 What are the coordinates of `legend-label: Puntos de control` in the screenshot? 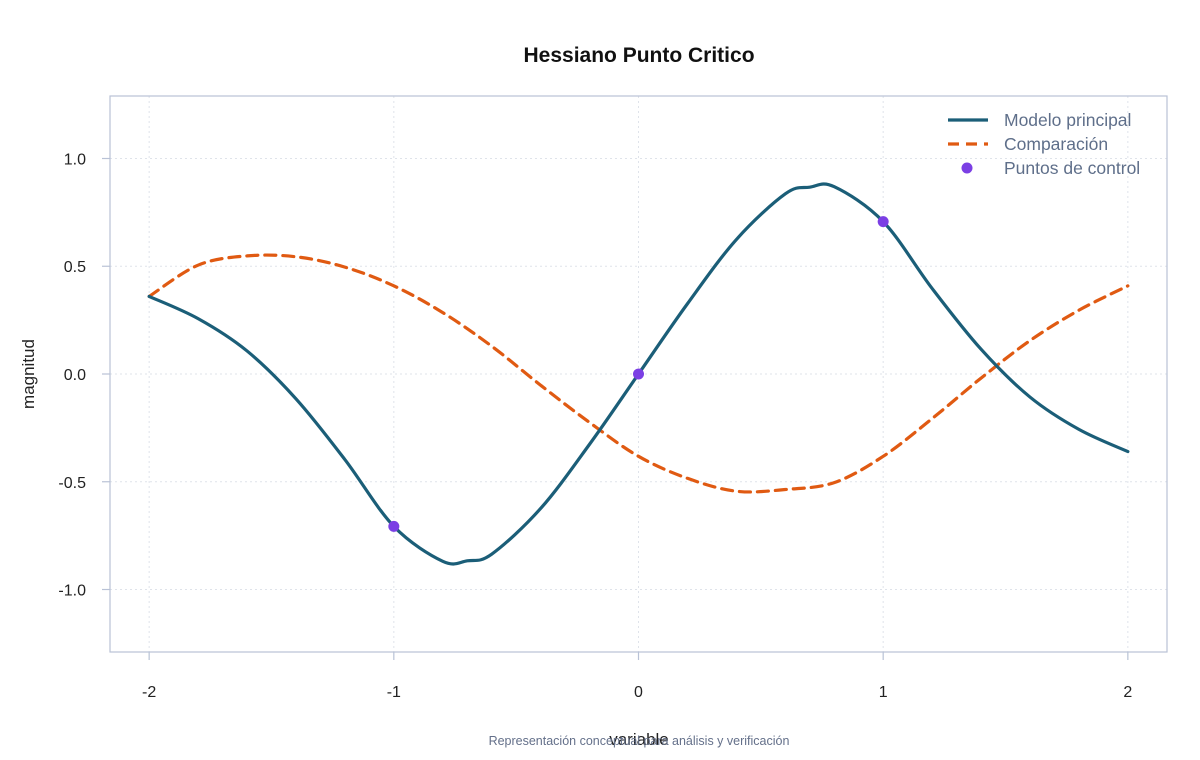 It's located at (1072, 168).